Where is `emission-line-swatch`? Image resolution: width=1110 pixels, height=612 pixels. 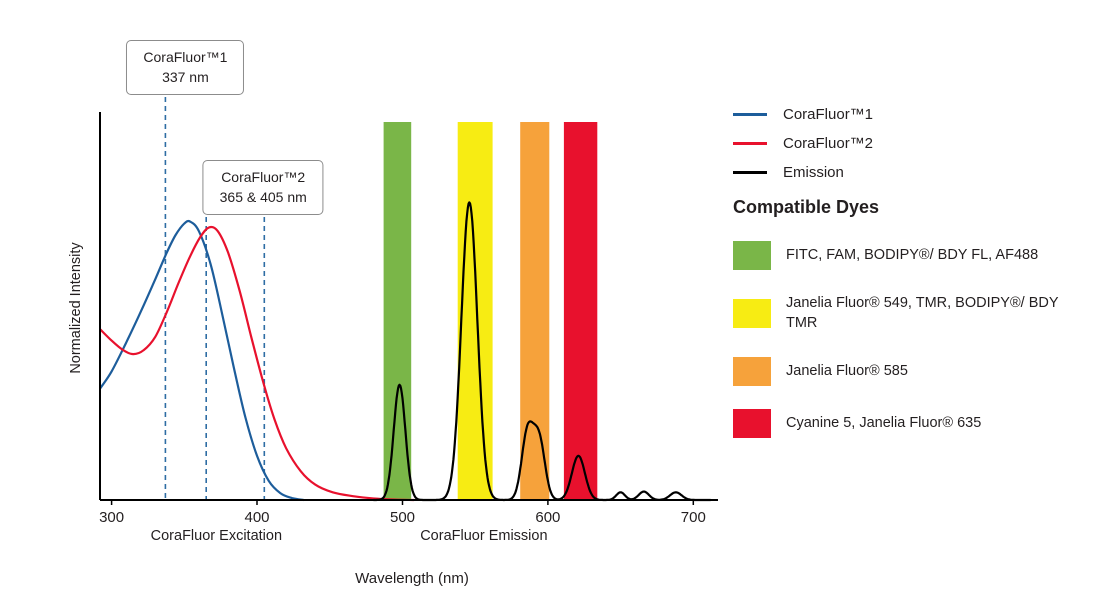 emission-line-swatch is located at coordinates (750, 172).